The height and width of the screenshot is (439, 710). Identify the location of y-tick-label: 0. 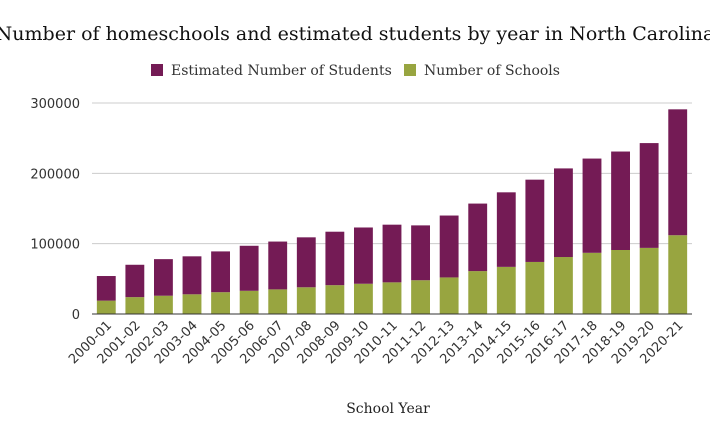
(76, 315).